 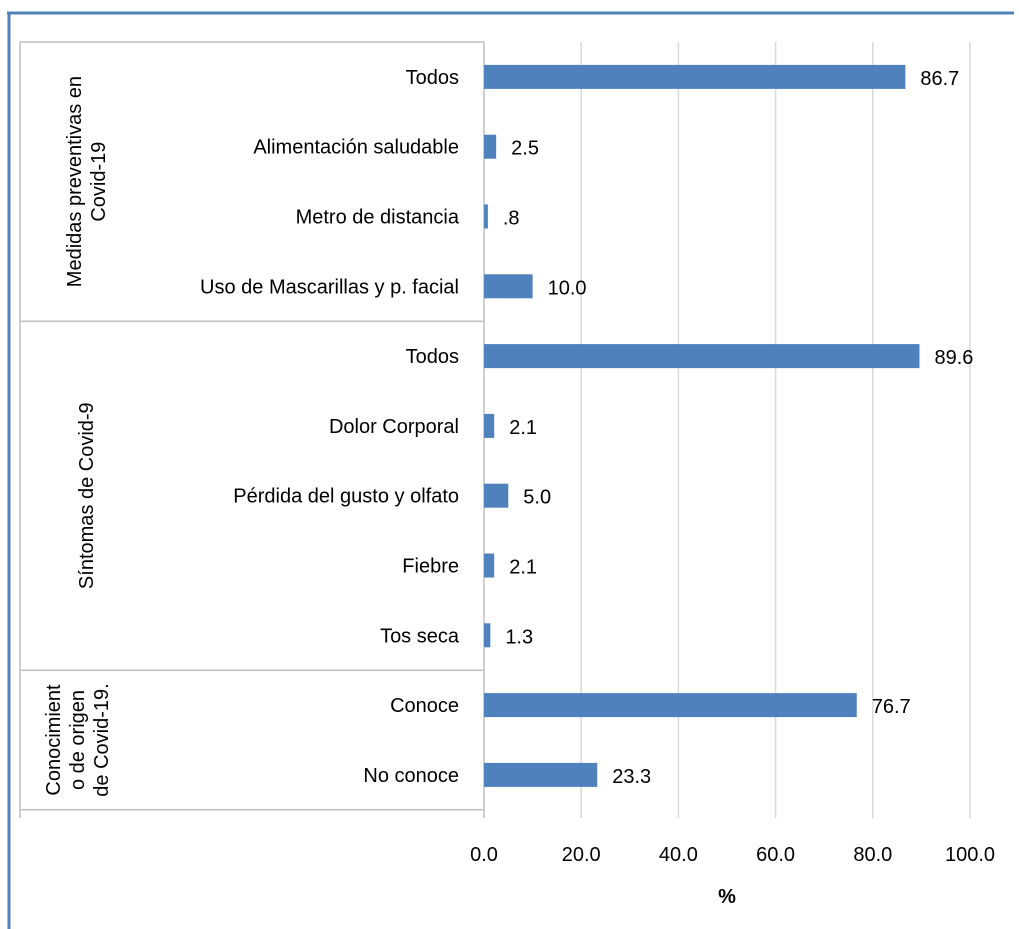 What do you see at coordinates (99, 182) in the screenshot?
I see `group-label: Covid-19` at bounding box center [99, 182].